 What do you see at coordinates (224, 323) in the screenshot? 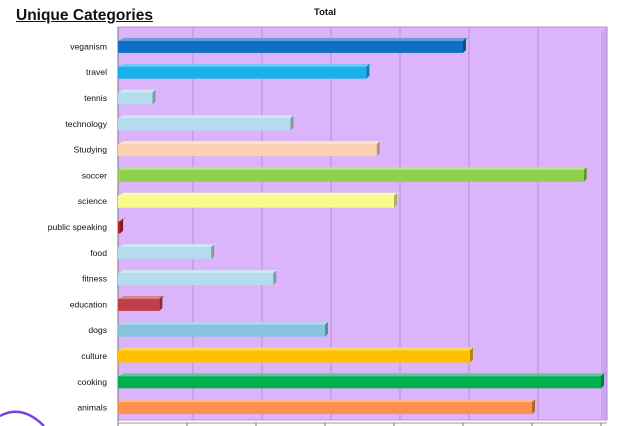
I see `bar-top-dogs` at bounding box center [224, 323].